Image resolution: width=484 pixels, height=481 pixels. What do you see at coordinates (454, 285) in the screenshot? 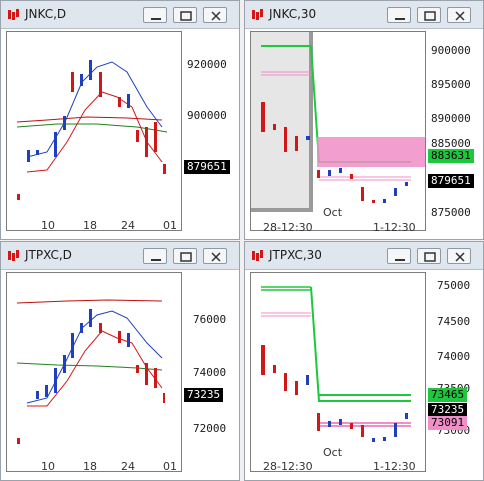
I see `y-axis-label: 75000` at bounding box center [454, 285].